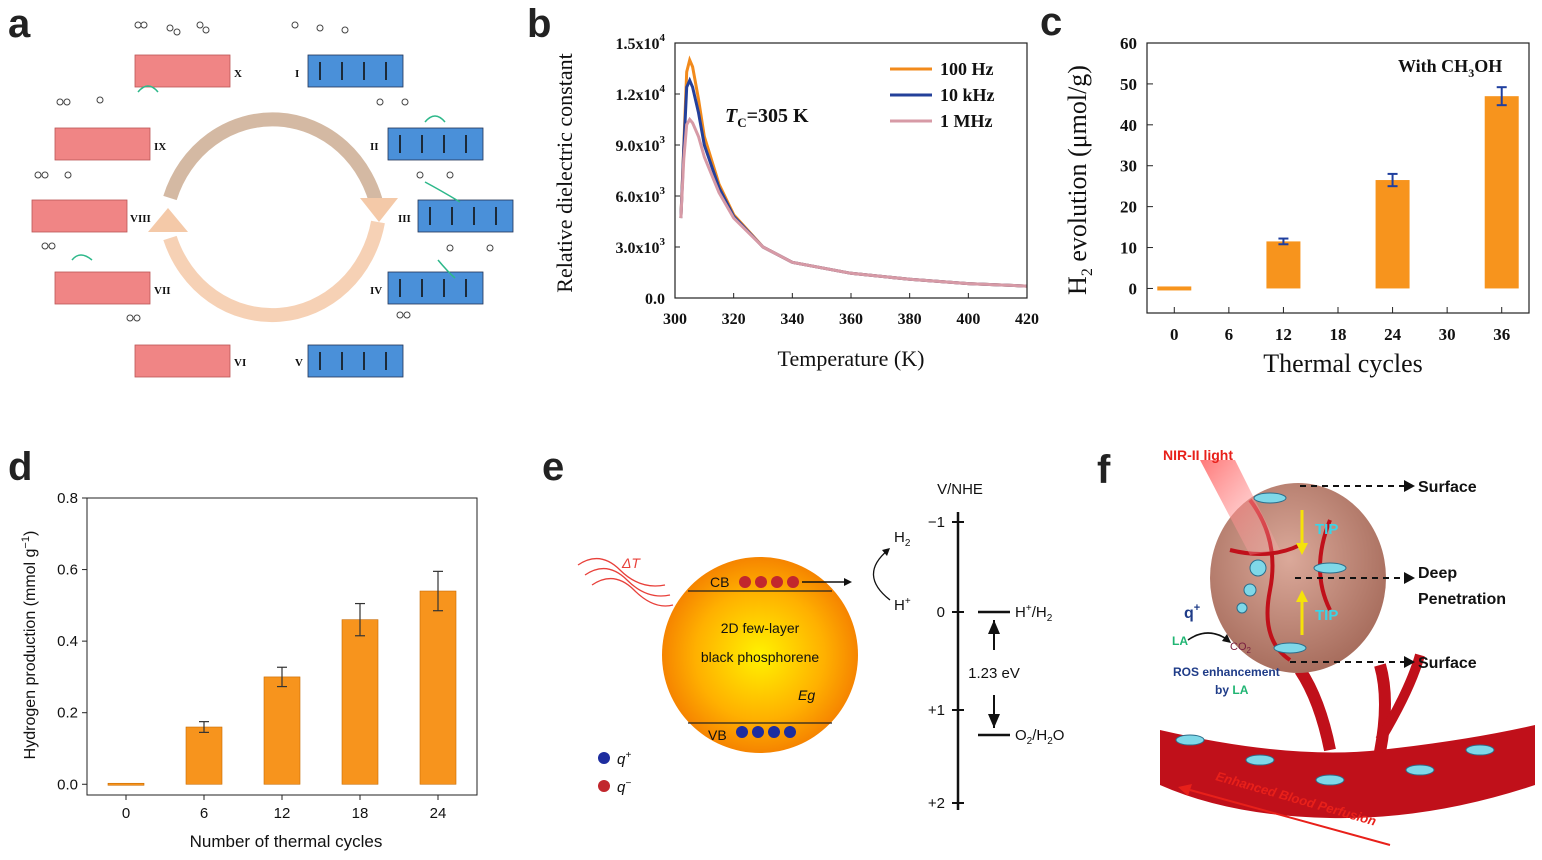 The height and width of the screenshot is (860, 1542). What do you see at coordinates (641, 42) in the screenshot?
I see `y-tick-label: 1.5x10⁴` at bounding box center [641, 42].